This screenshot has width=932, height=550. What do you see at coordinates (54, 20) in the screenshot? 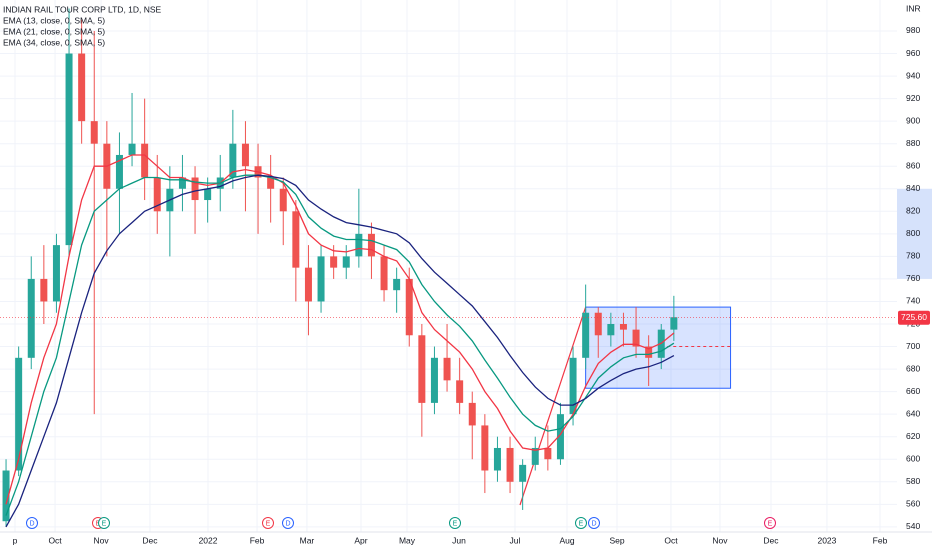
I see `legend-entry: EMA (13, close, 0, SMA, 5)` at bounding box center [54, 20].